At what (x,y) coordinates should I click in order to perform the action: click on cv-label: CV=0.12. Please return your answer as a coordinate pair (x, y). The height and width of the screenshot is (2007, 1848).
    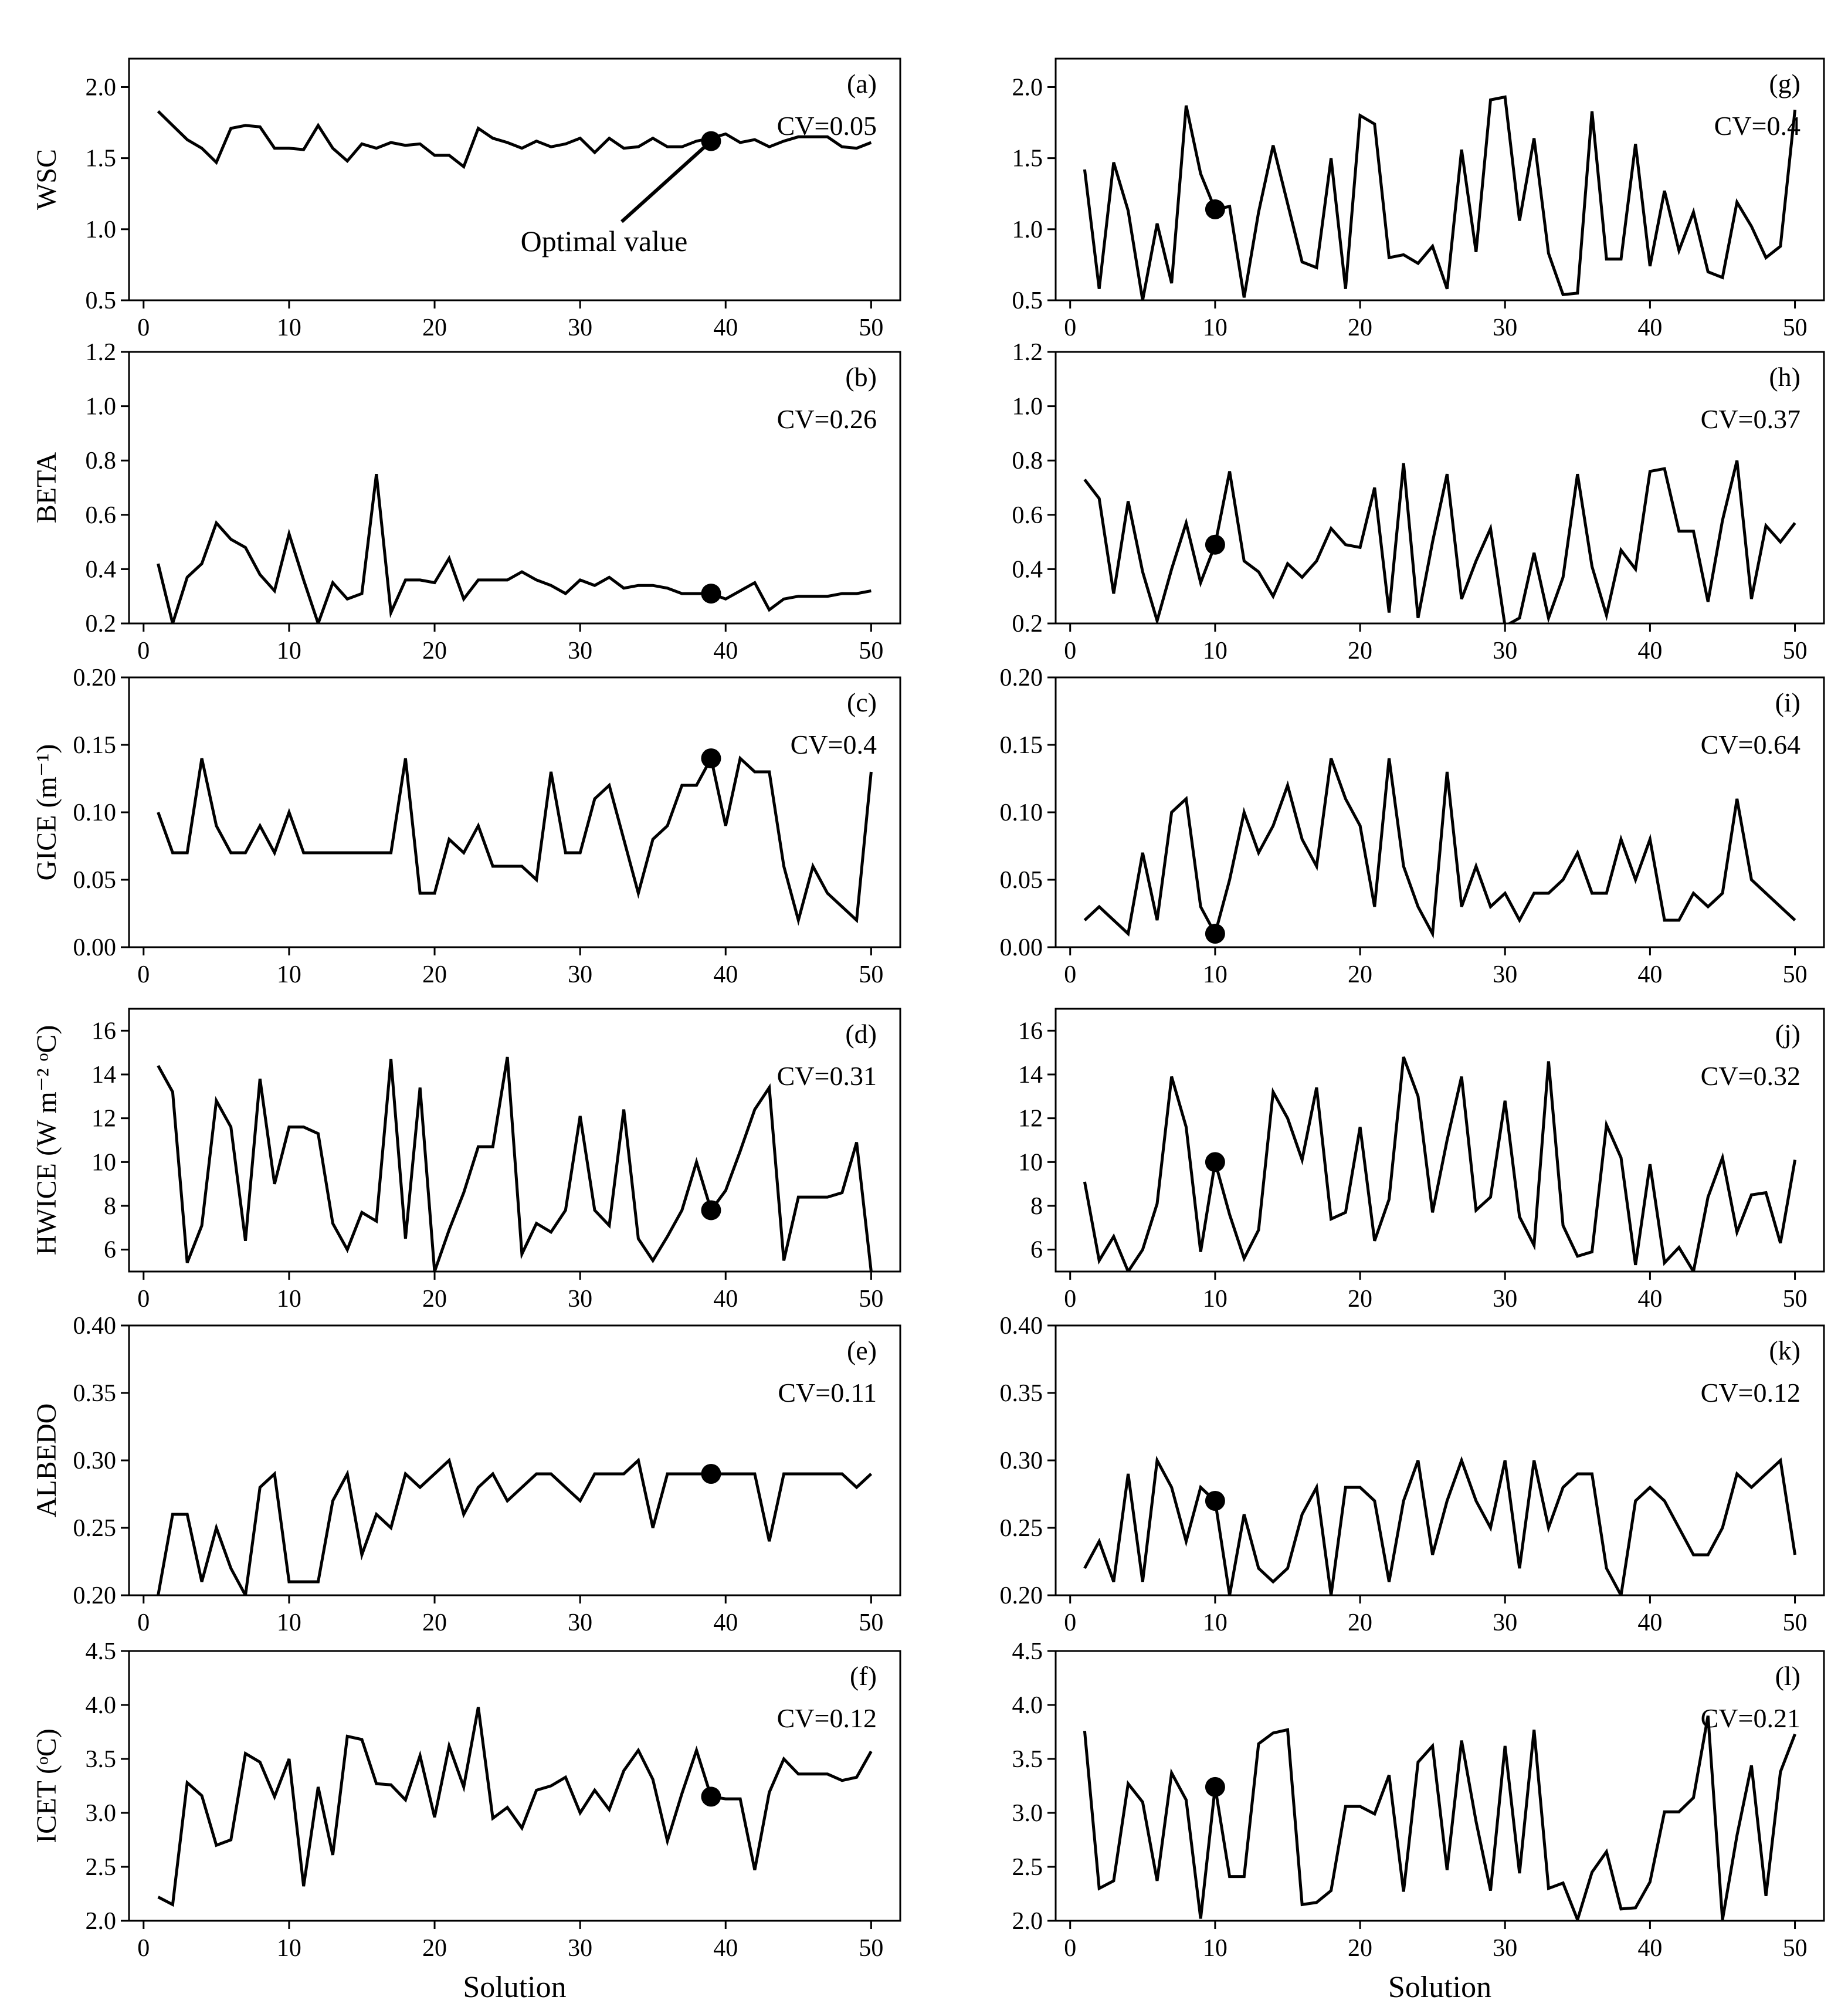
    Looking at the image, I should click on (827, 1718).